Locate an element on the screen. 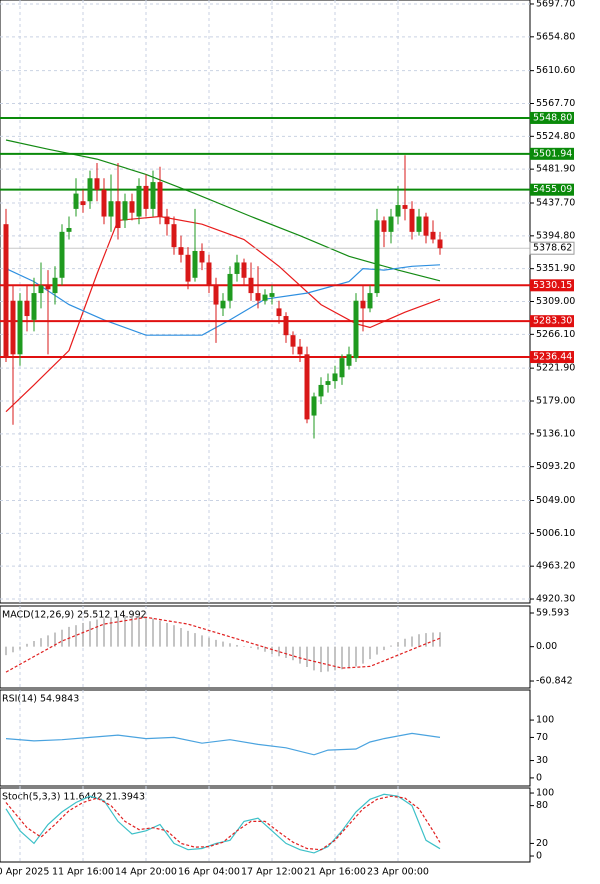  level-label: 5501.94 is located at coordinates (552, 153).